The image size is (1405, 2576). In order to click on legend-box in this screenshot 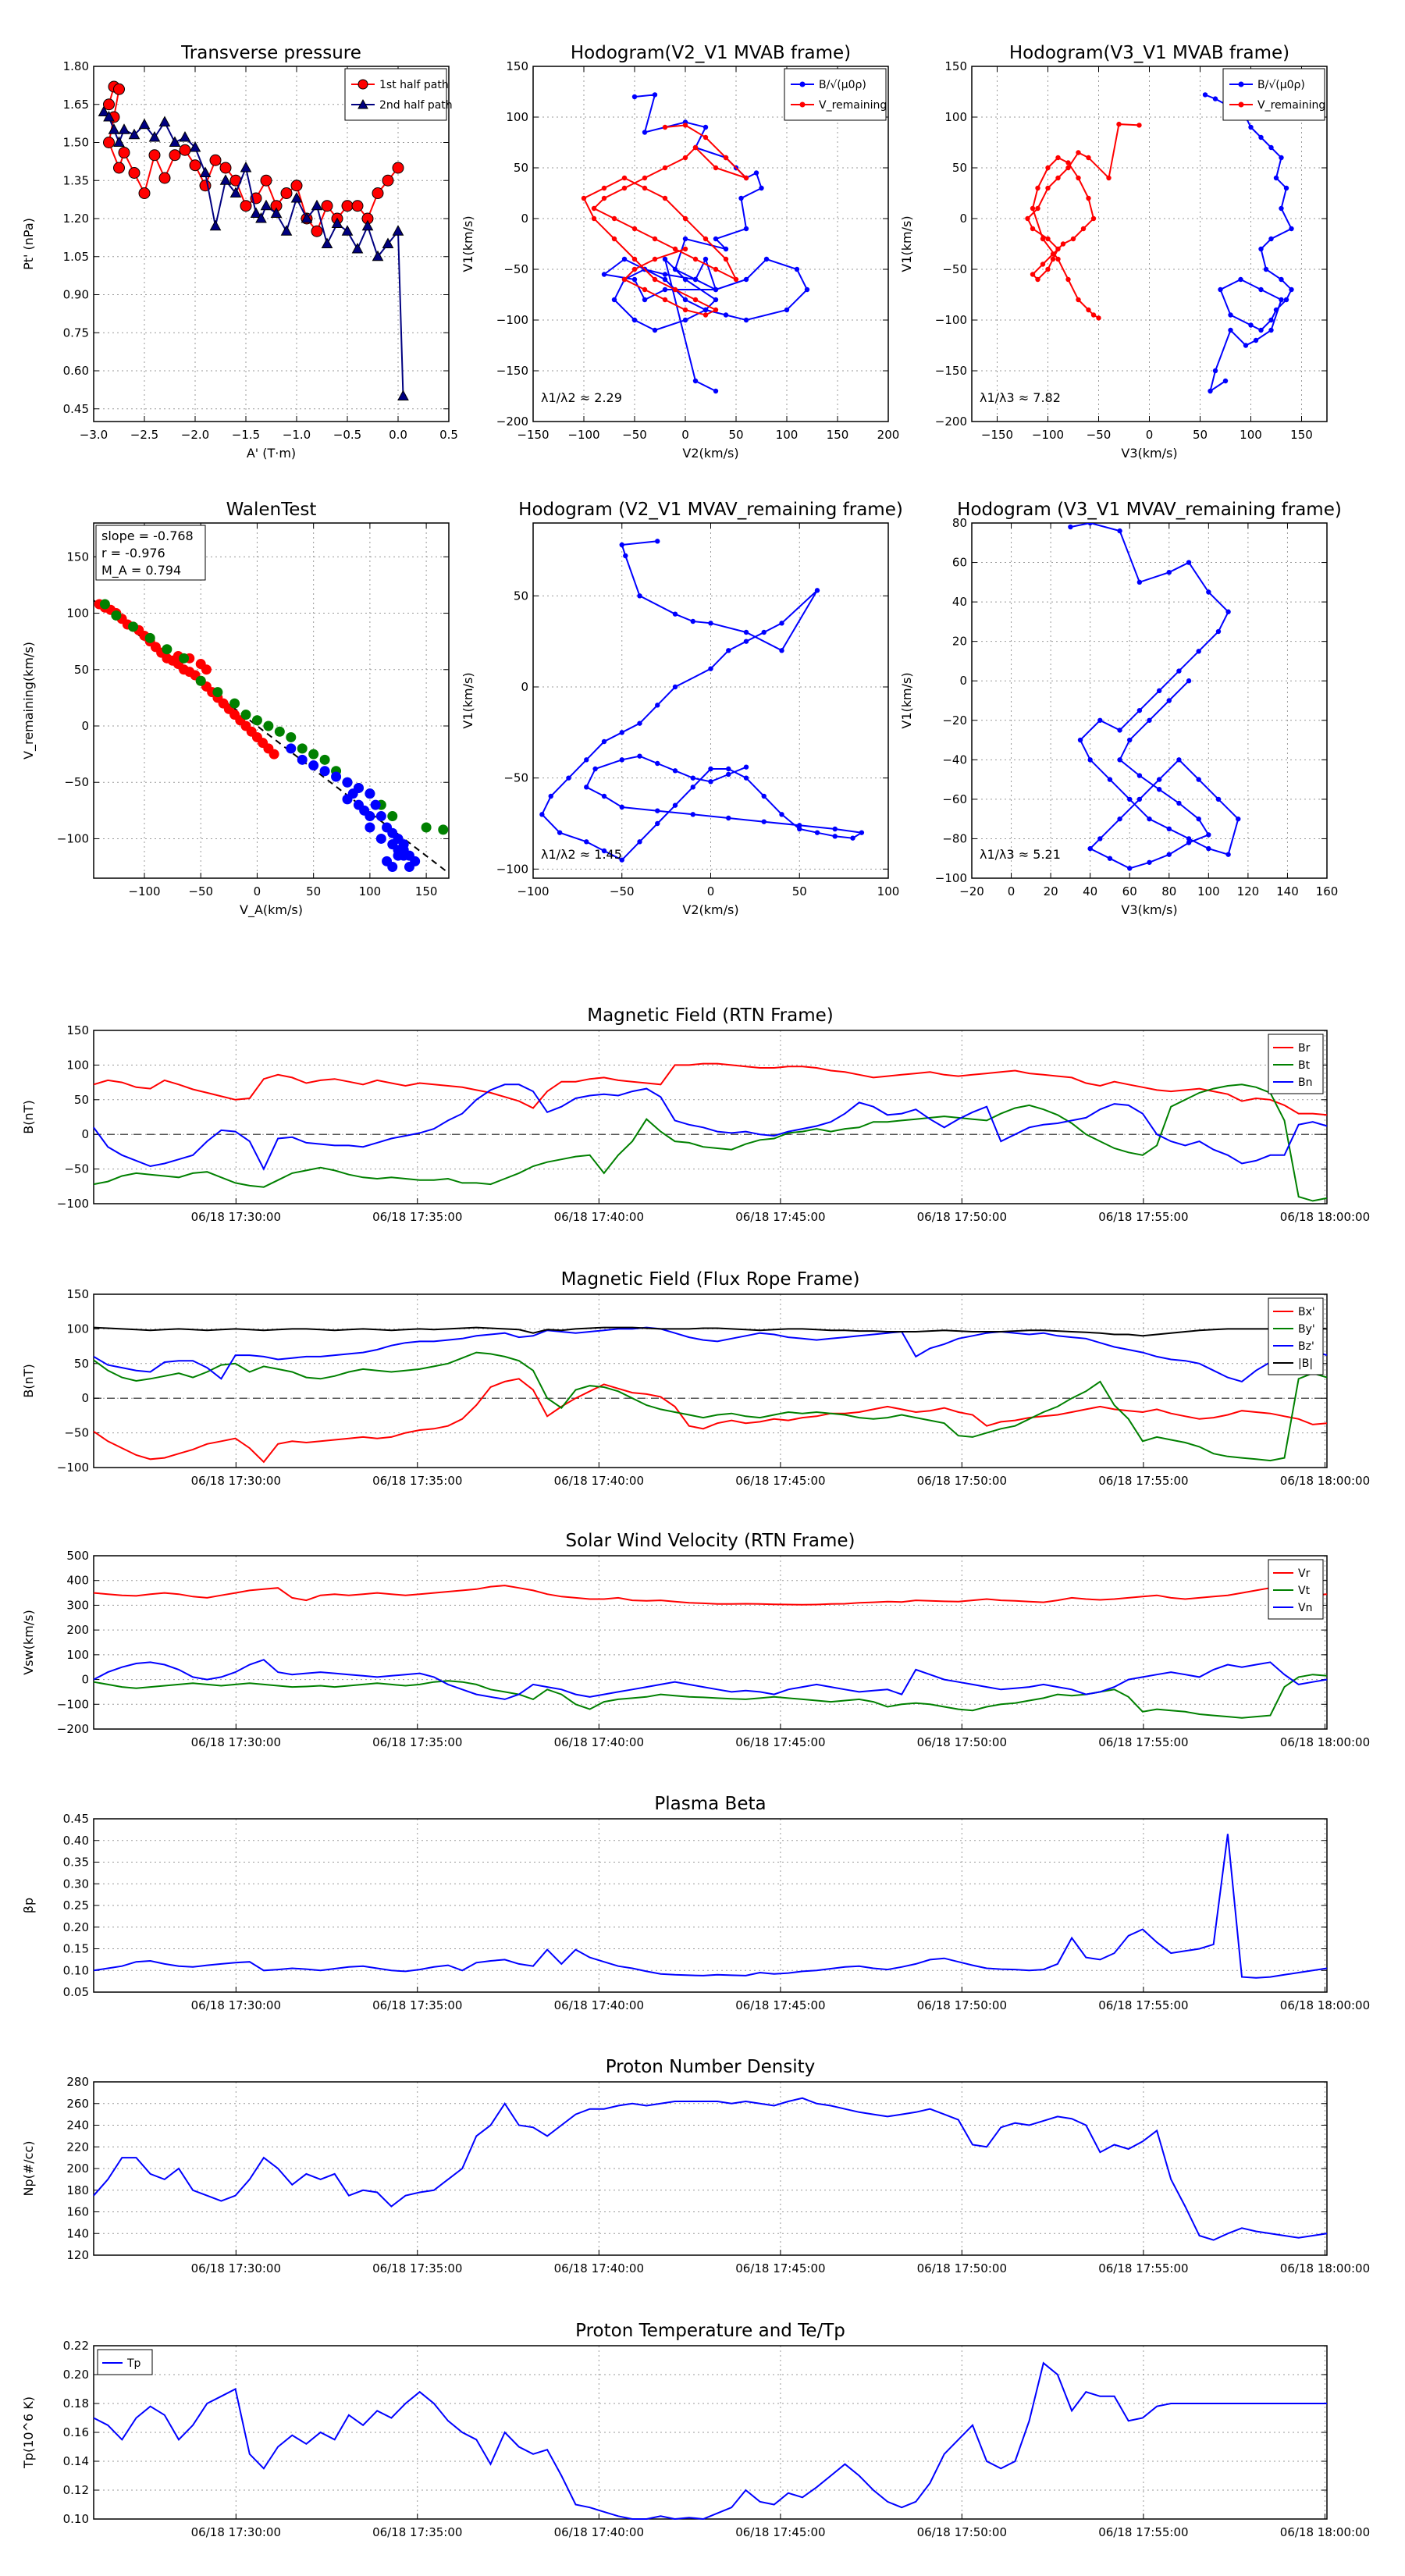, I will do `click(395, 94)`.